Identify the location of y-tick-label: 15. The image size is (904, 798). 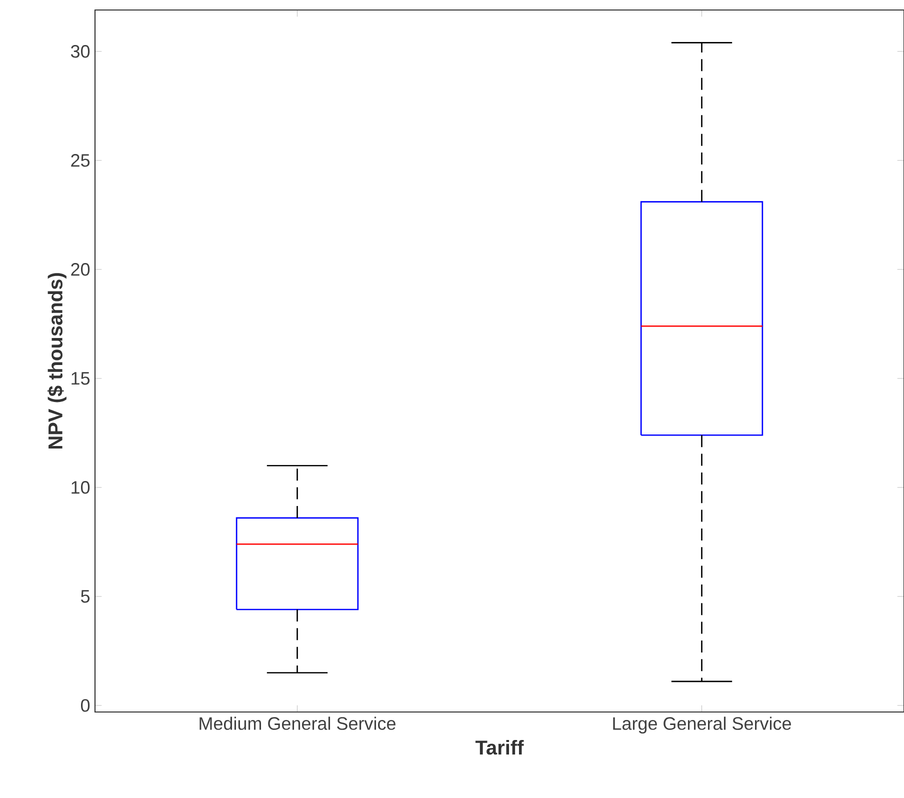
(81, 378).